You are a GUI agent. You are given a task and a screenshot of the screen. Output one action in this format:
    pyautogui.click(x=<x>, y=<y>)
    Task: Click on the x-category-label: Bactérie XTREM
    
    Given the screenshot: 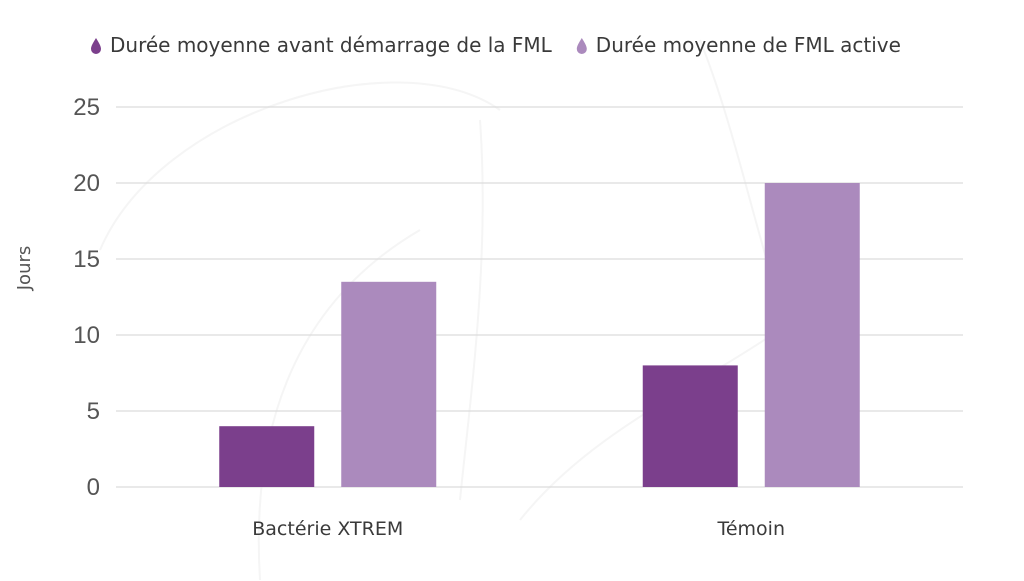 What is the action you would take?
    pyautogui.click(x=327, y=529)
    